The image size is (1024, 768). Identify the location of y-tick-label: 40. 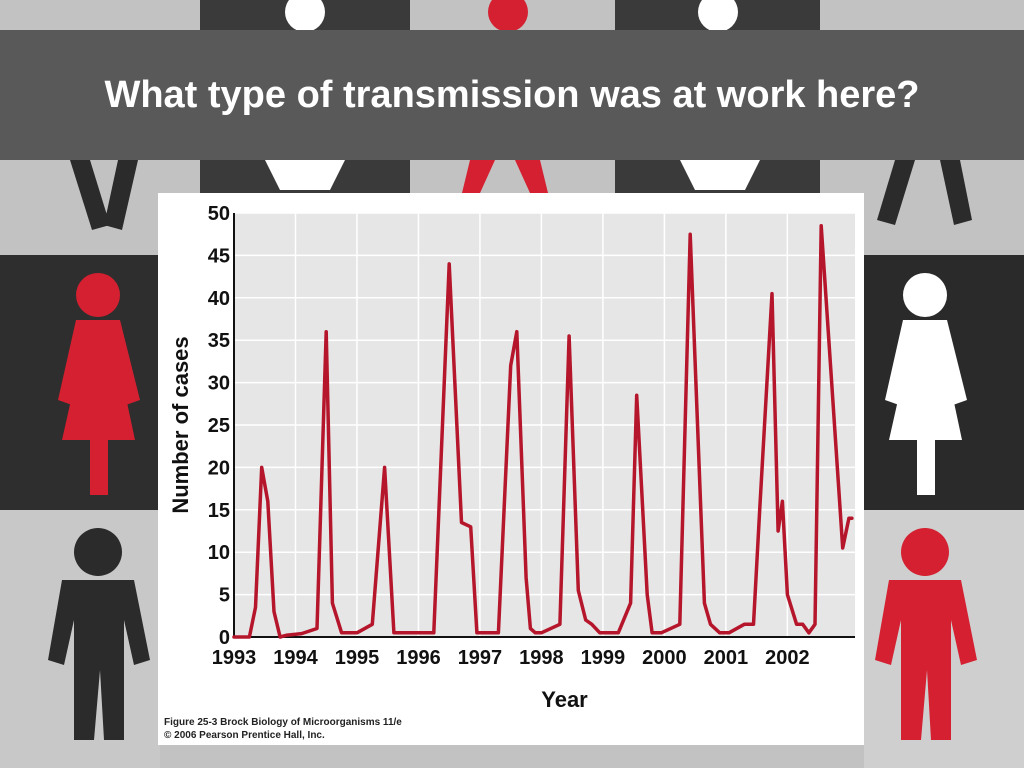
(219, 299).